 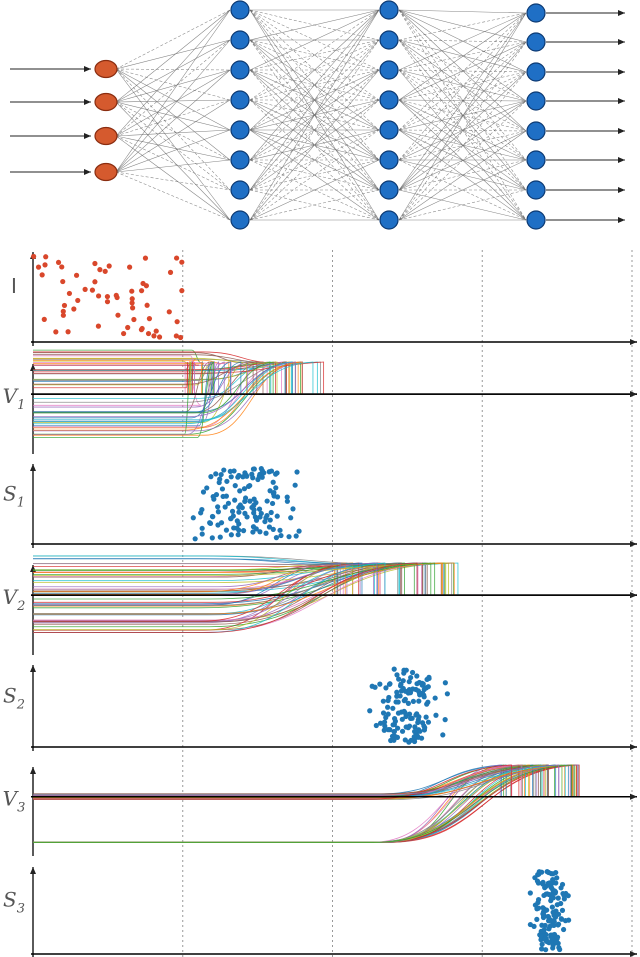 I want to click on output-neuron-icon, so click(x=536, y=42).